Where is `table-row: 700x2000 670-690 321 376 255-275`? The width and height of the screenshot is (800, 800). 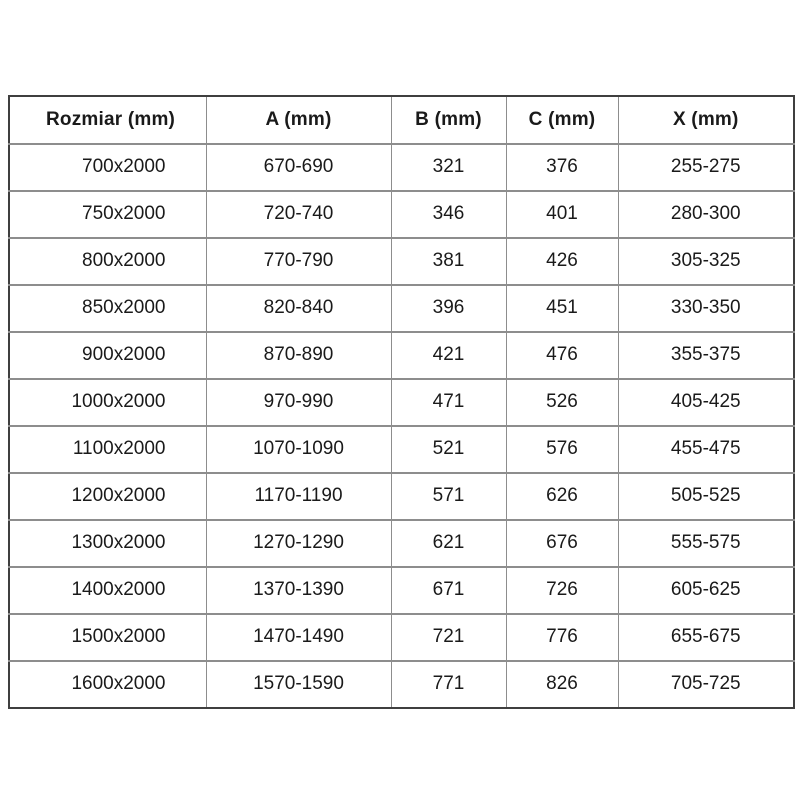
table-row: 700x2000 670-690 321 376 255-275 is located at coordinates (401, 168).